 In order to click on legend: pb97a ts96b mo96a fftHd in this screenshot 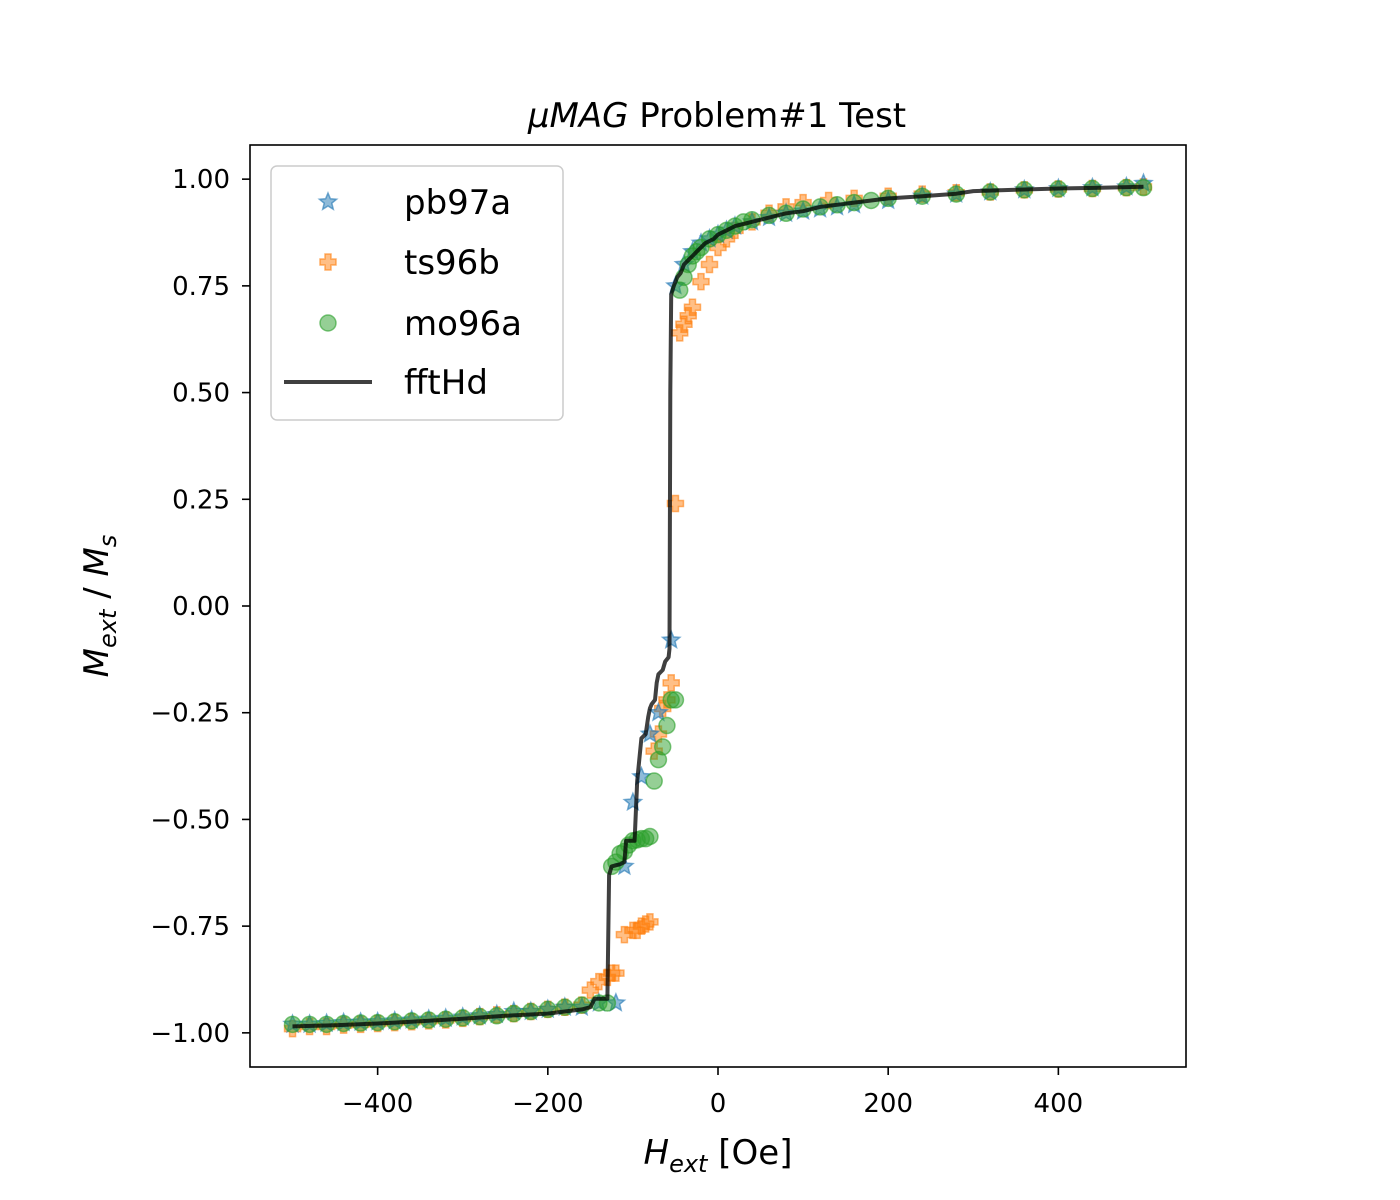, I will do `click(417, 293)`.